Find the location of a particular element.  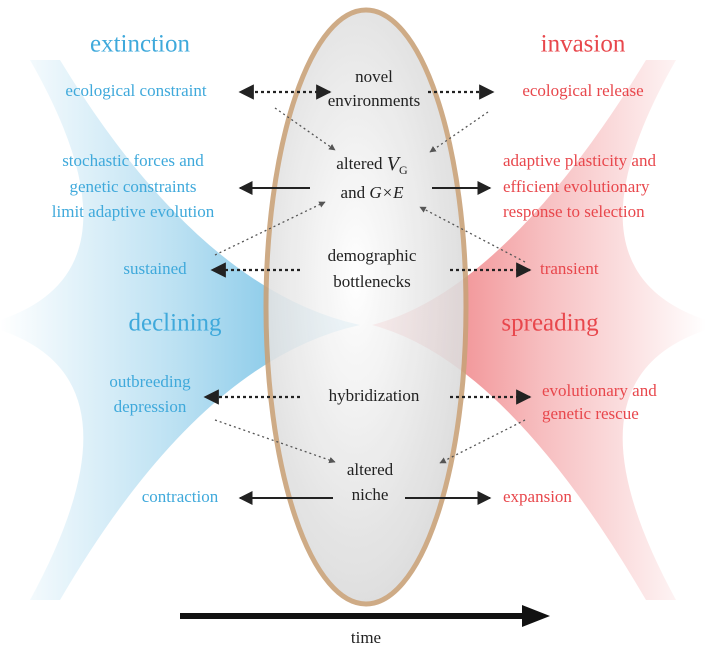

left-text: contraction is located at coordinates (180, 496).